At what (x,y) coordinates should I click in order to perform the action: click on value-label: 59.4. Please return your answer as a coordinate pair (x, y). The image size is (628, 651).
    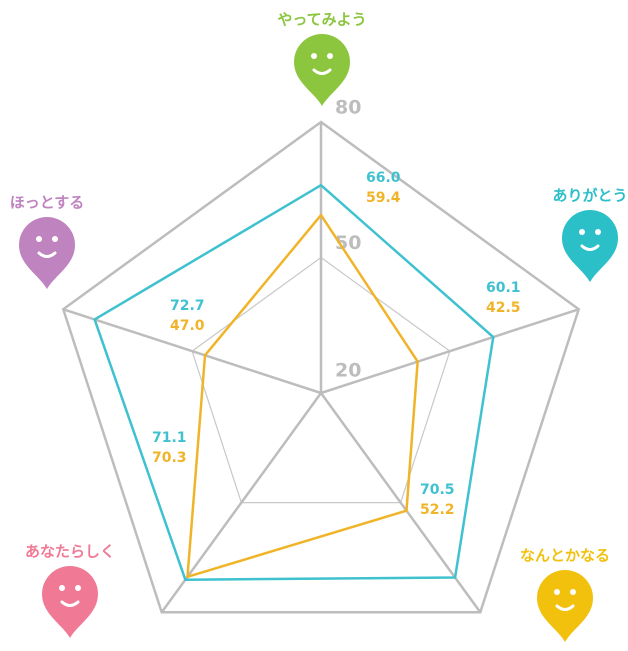
    Looking at the image, I should click on (383, 198).